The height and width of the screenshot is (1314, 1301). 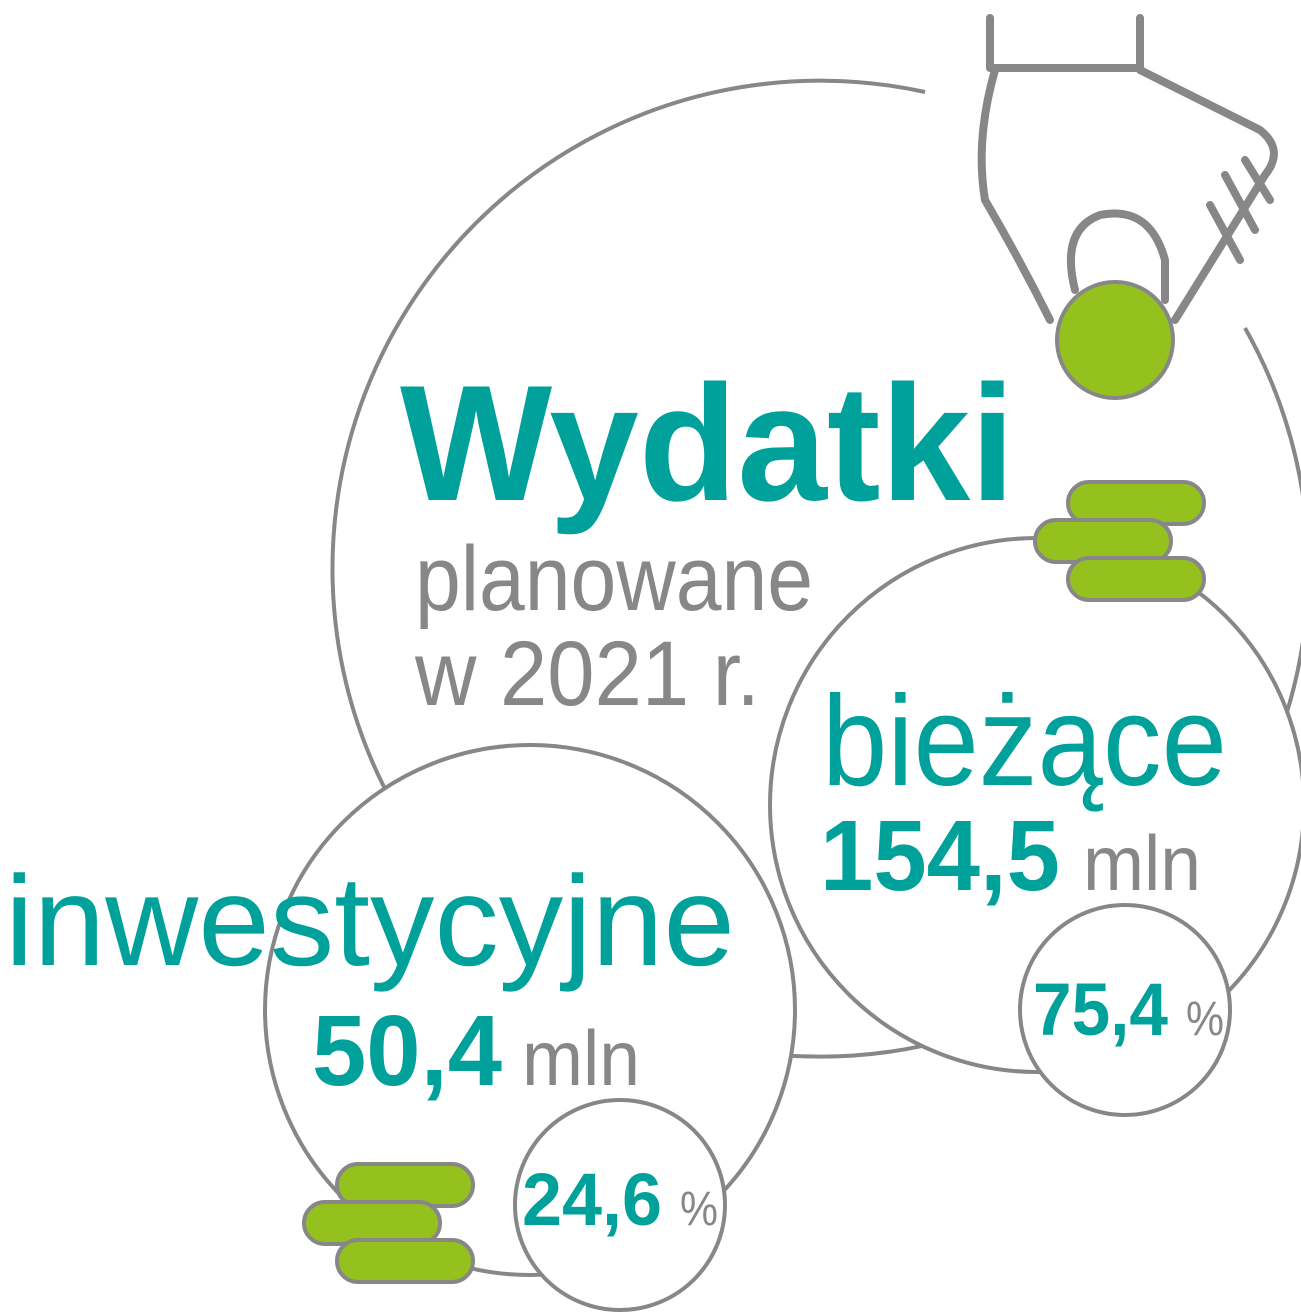 I want to click on item-amount: 50,4, so click(x=407, y=1051).